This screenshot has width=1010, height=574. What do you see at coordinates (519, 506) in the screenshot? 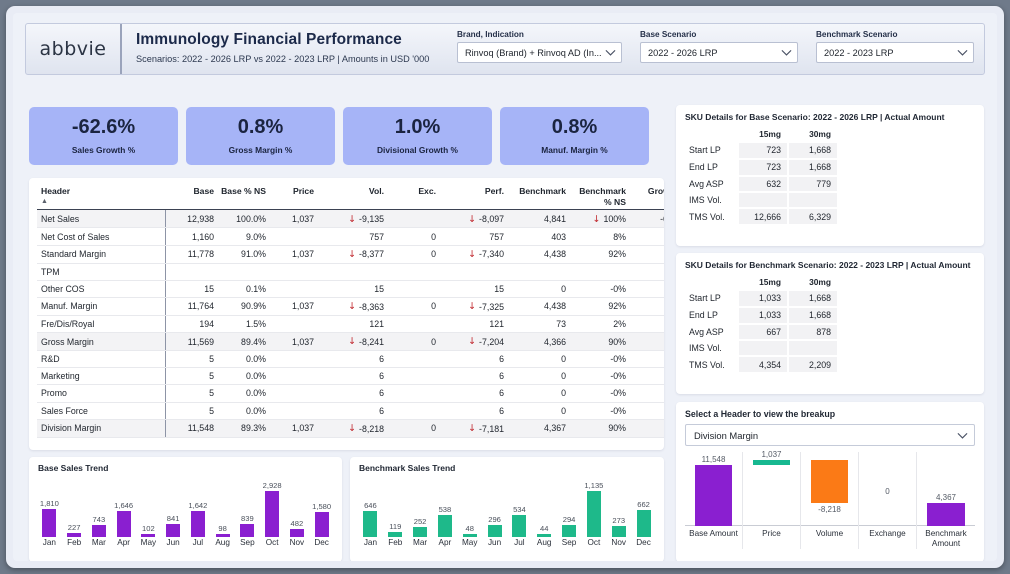
I see `trend-column: 534` at bounding box center [519, 506].